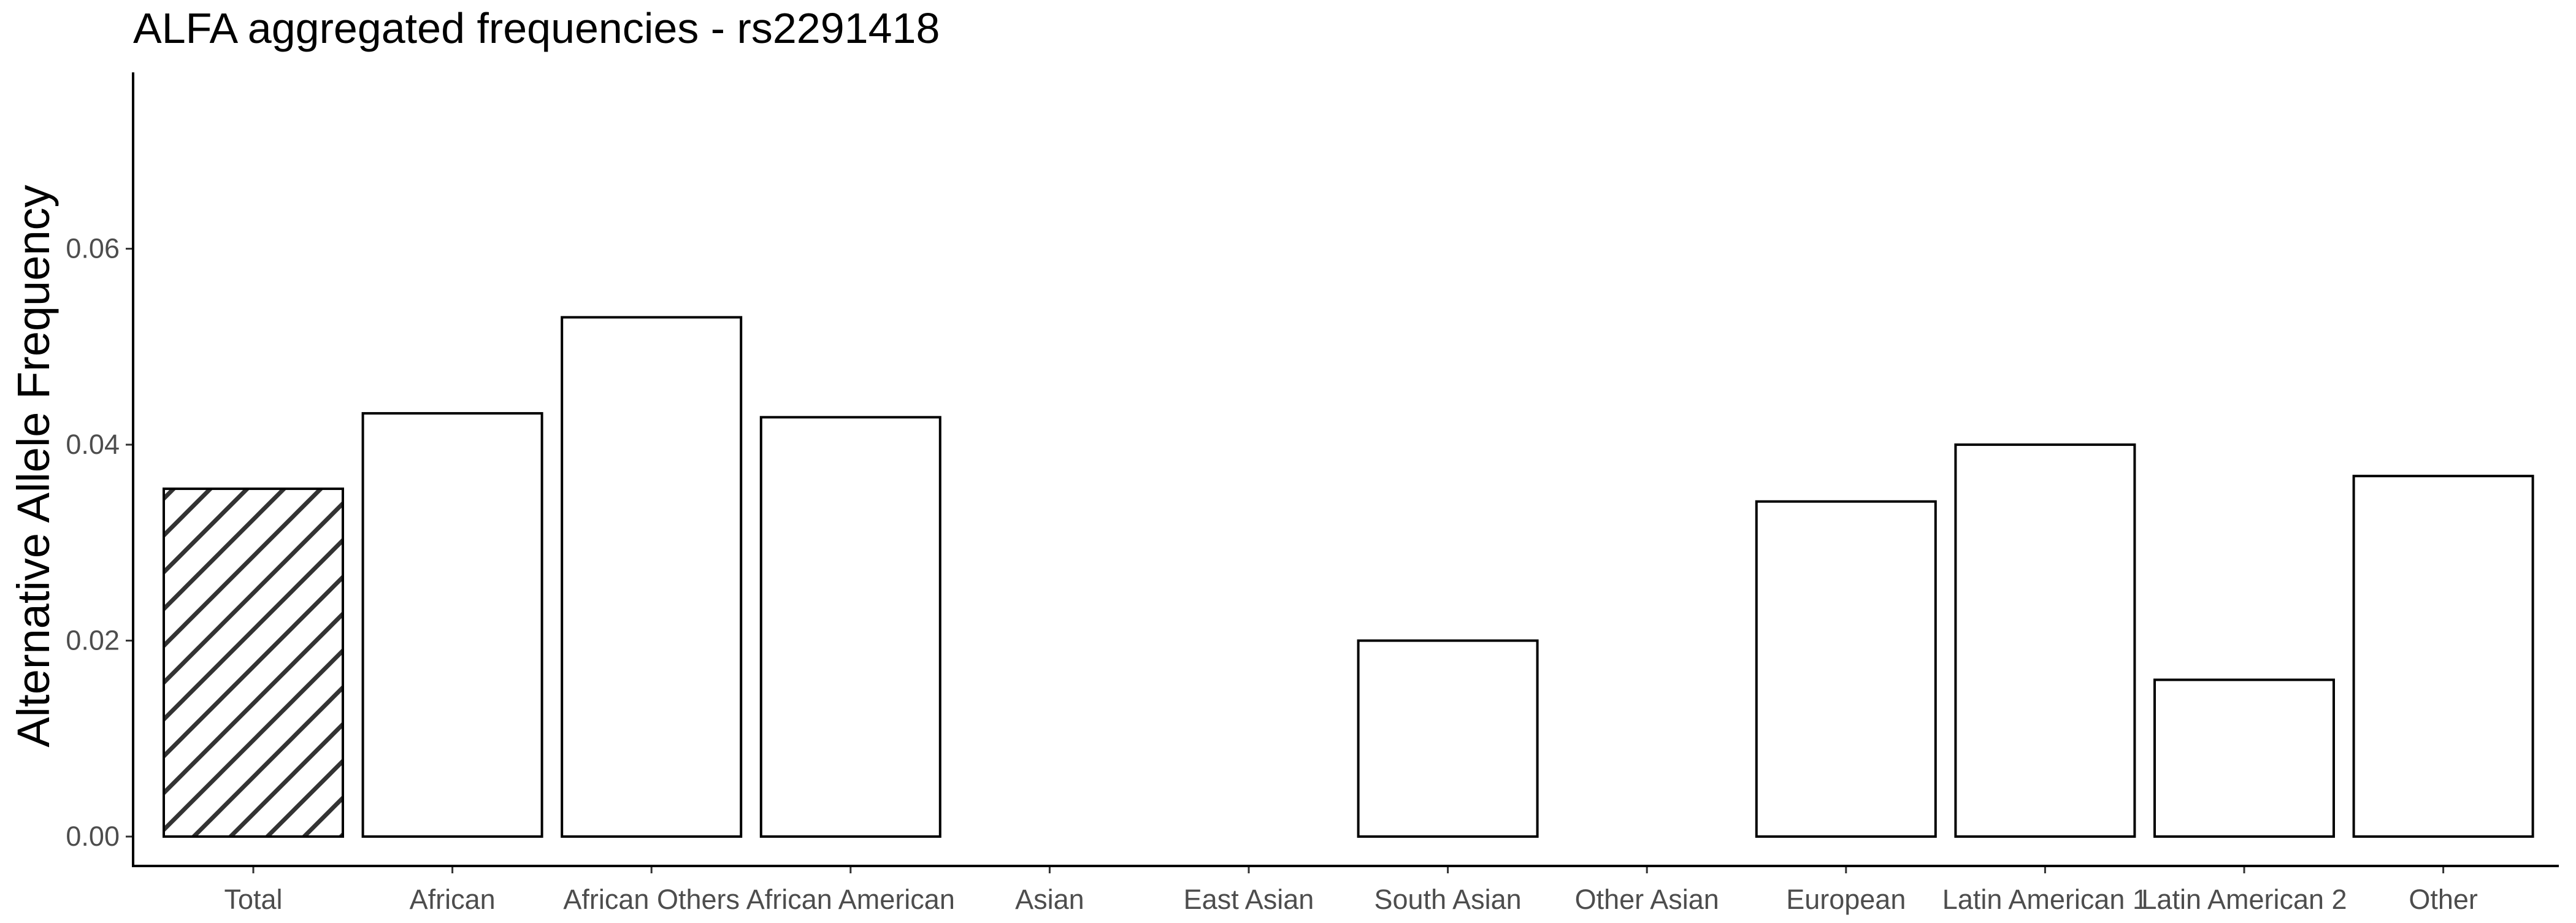  What do you see at coordinates (2244, 899) in the screenshot?
I see `x-tick-label: Latin American 2` at bounding box center [2244, 899].